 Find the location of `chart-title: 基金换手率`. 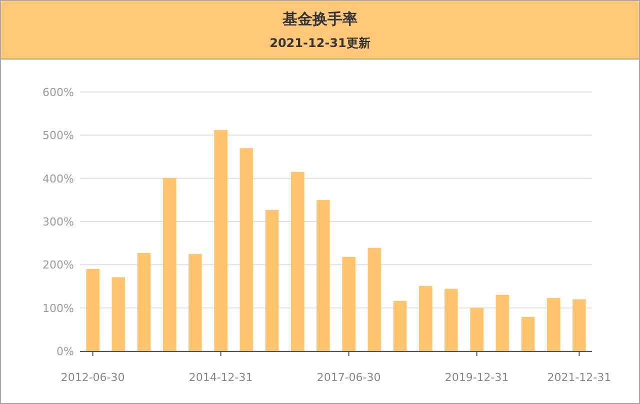

chart-title: 基金换手率 is located at coordinates (320, 19).